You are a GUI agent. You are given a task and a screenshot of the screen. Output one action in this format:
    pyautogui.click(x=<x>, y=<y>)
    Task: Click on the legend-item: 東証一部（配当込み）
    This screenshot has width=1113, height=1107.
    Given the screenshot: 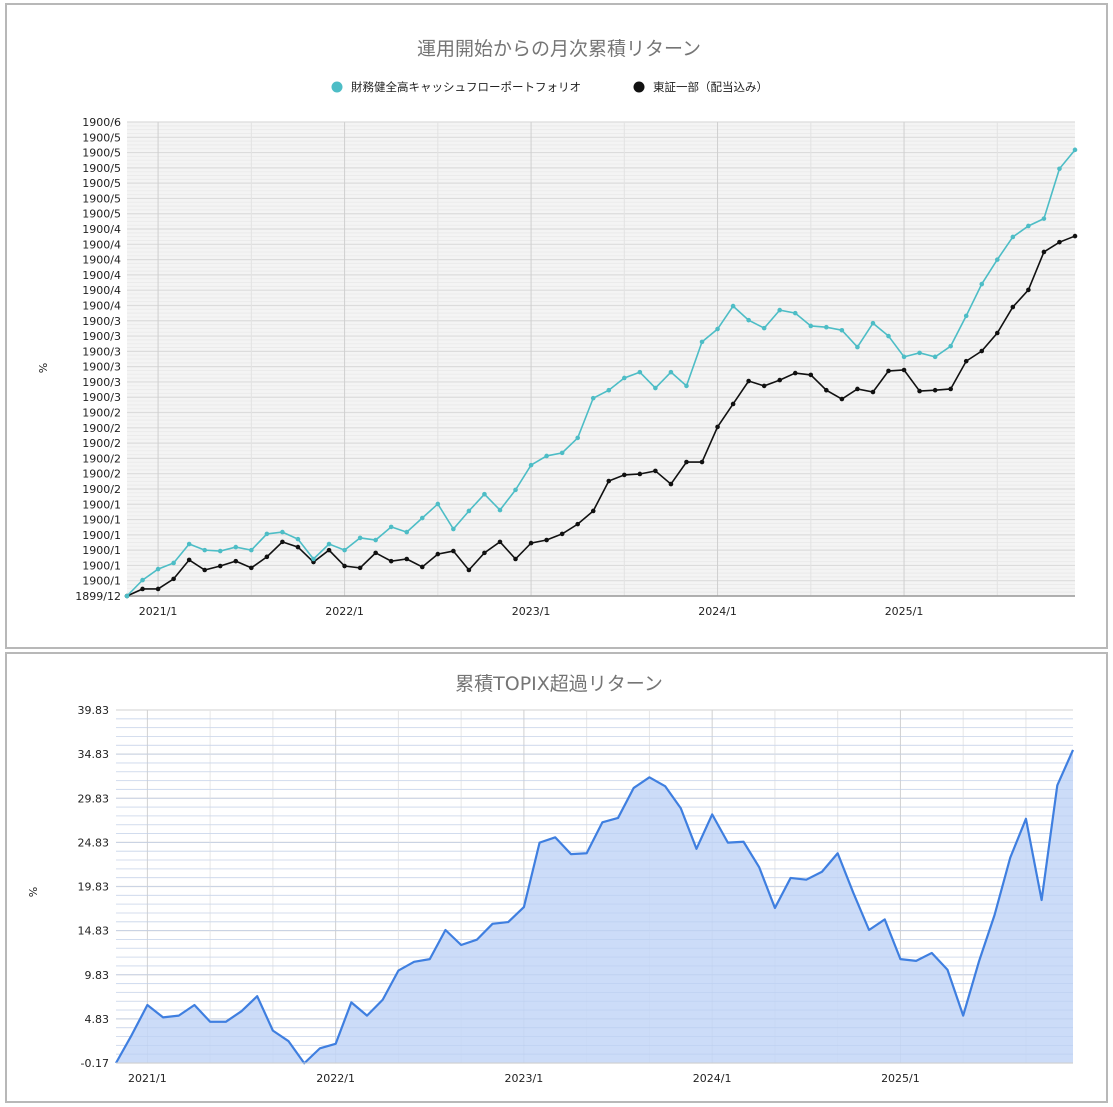 What is the action you would take?
    pyautogui.click(x=701, y=87)
    